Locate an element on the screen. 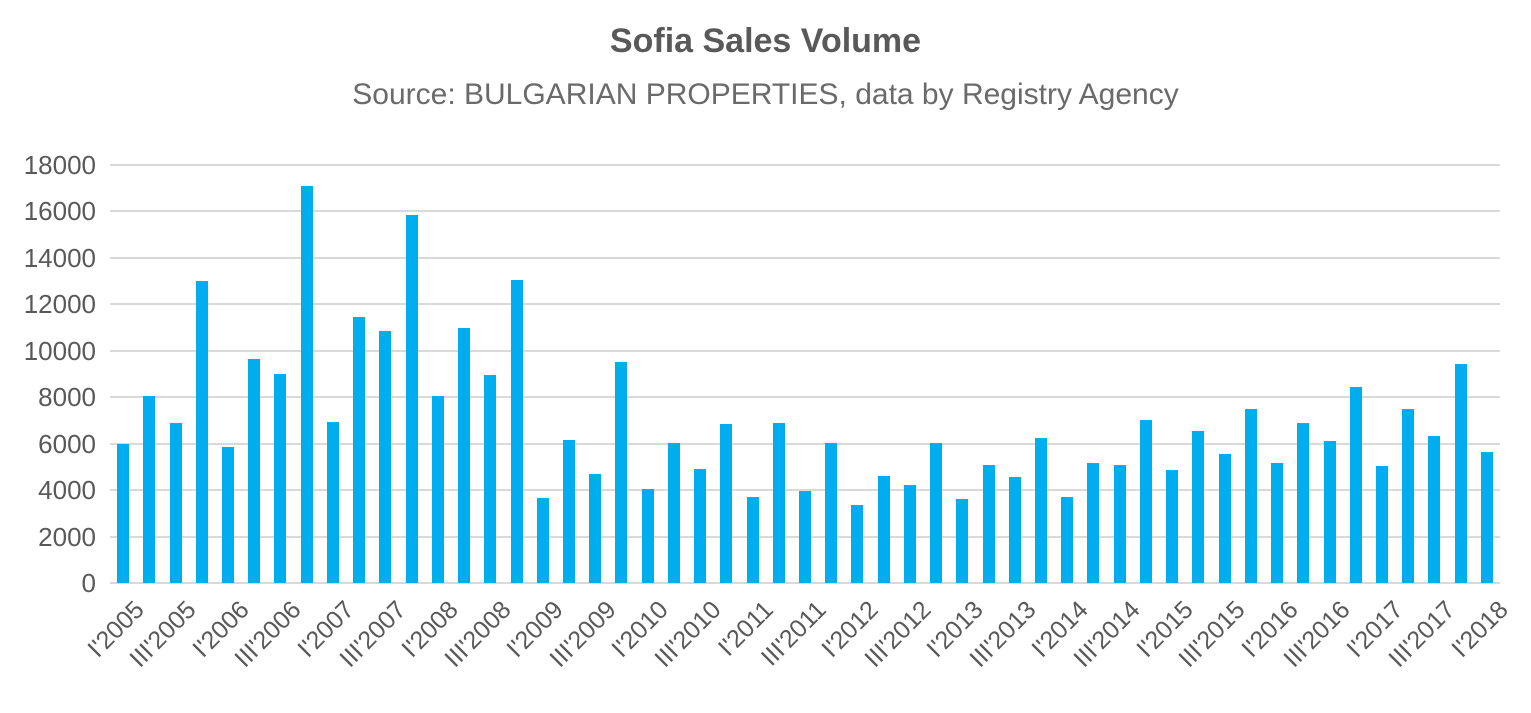 The height and width of the screenshot is (713, 1531). chart-title: Sofia Sales Volume is located at coordinates (765, 41).